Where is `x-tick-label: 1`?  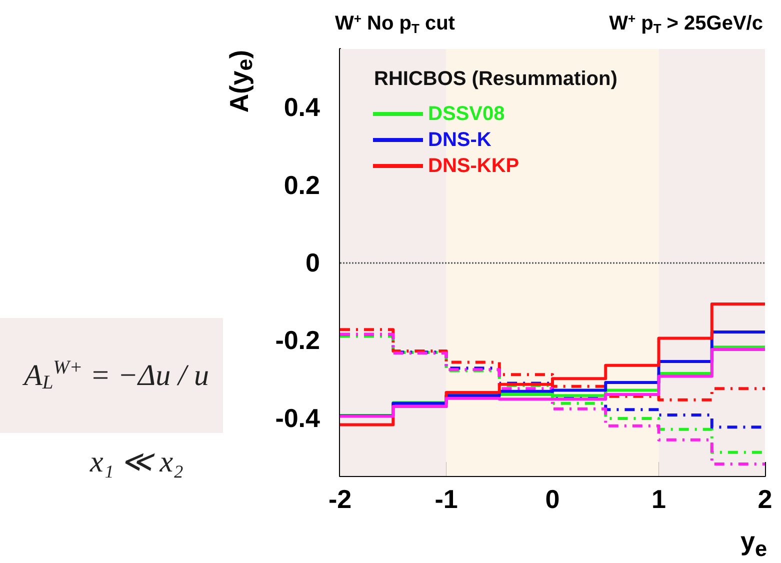
x-tick-label: 1 is located at coordinates (659, 499).